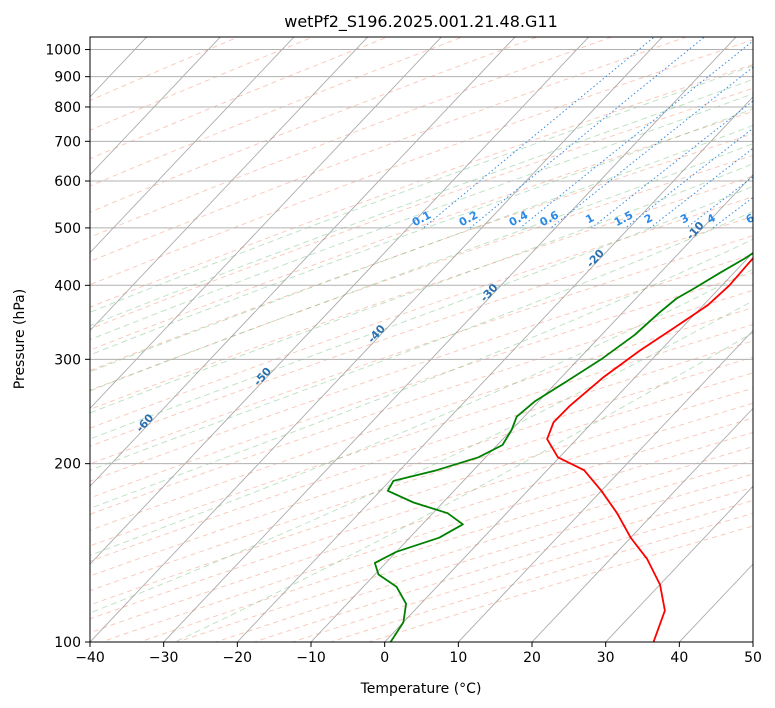 The image size is (775, 708). I want to click on x-axis-ticks: −40 −30 −20 −10 0 10 20 30 40 50, so click(418, 654).